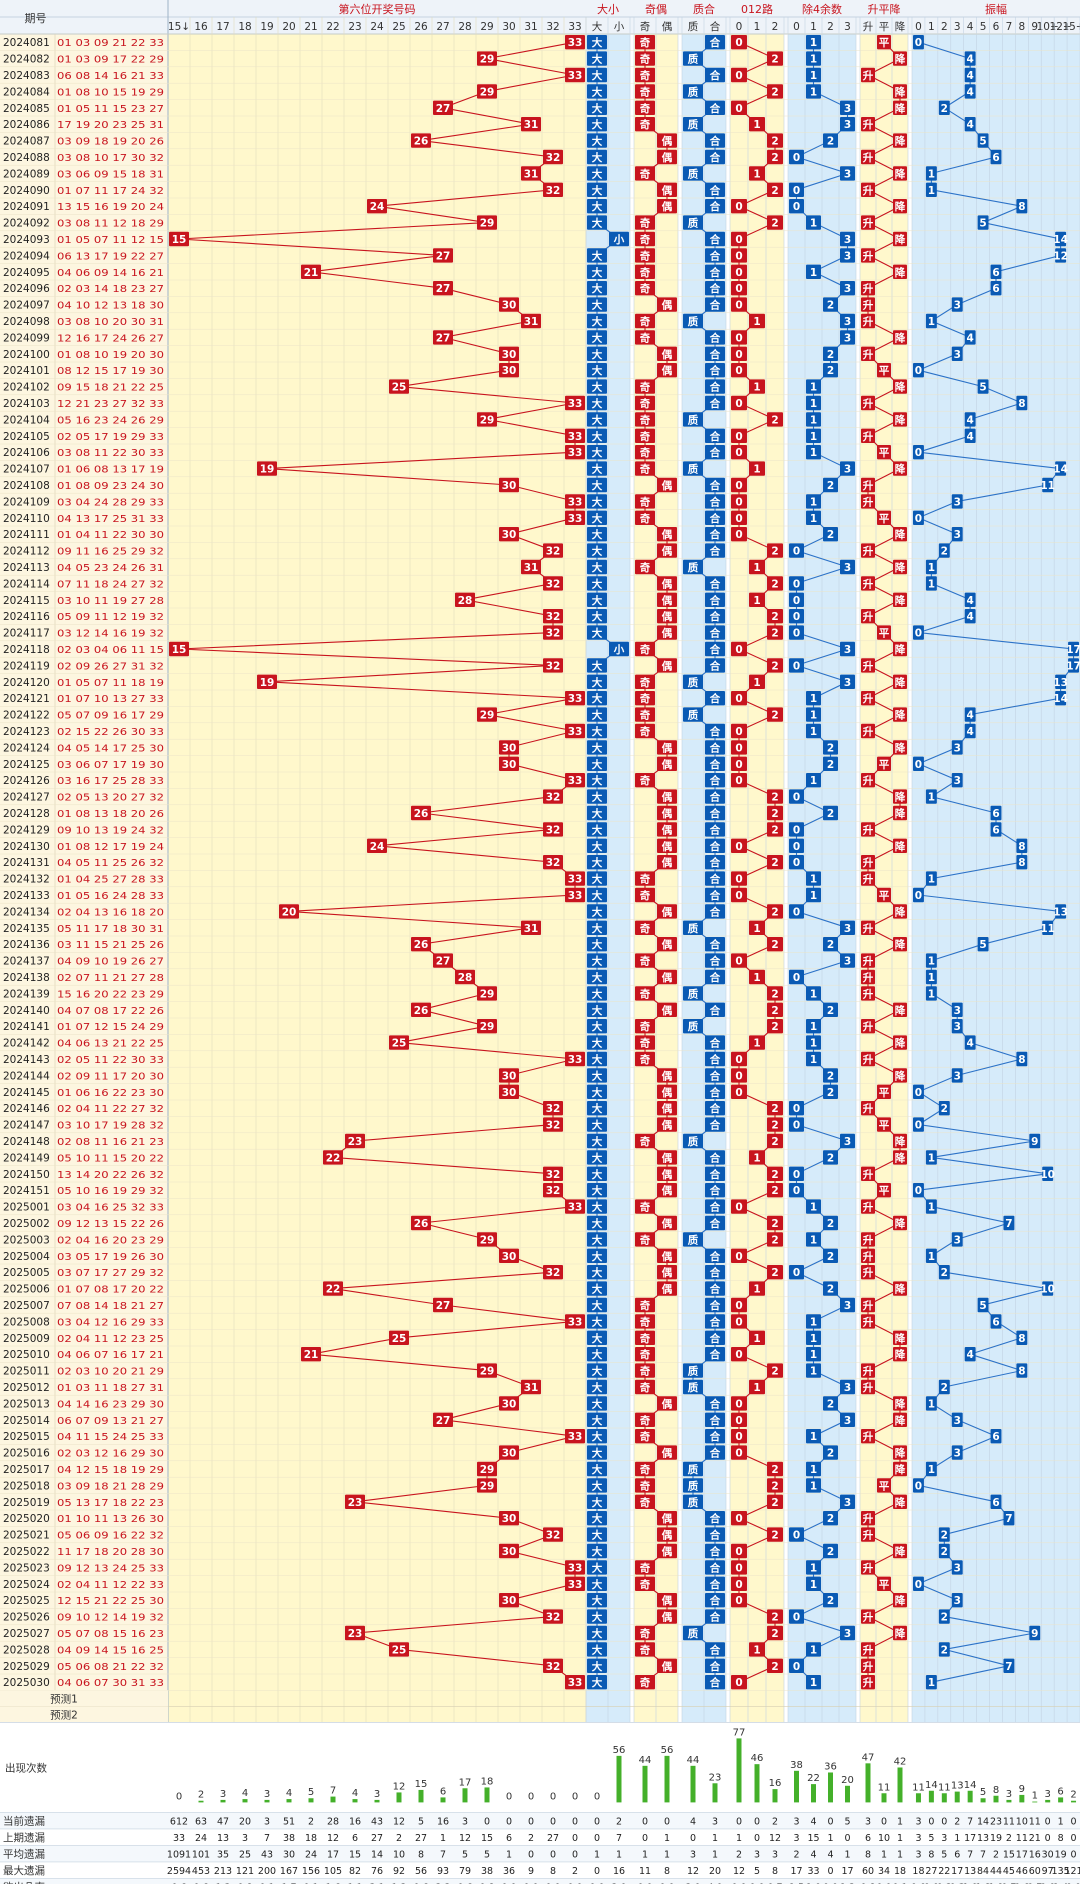 The width and height of the screenshot is (1080, 1884). I want to click on balls-cell: 01 07 11 17 24 32, so click(110, 191).